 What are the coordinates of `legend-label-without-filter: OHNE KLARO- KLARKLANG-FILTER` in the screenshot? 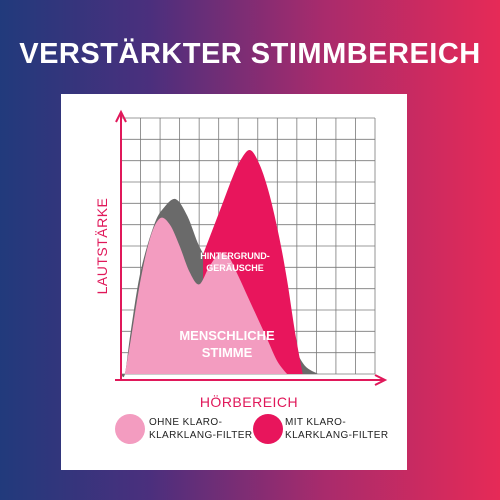 It's located at (201, 429).